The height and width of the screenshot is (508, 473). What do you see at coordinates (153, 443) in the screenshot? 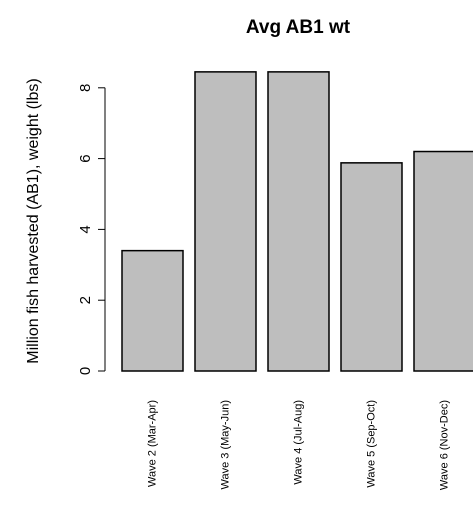
I see `x-tick-label: Wave 2 (Mar-Apr)` at bounding box center [153, 443].